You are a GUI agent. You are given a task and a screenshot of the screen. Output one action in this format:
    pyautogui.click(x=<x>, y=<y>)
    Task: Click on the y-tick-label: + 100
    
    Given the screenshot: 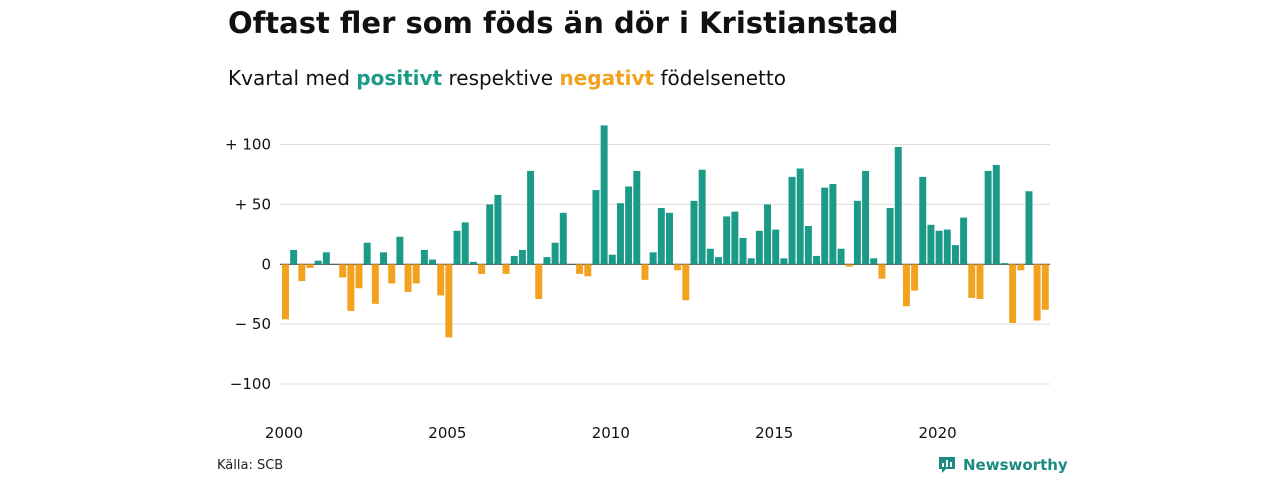 What is the action you would take?
    pyautogui.click(x=248, y=145)
    